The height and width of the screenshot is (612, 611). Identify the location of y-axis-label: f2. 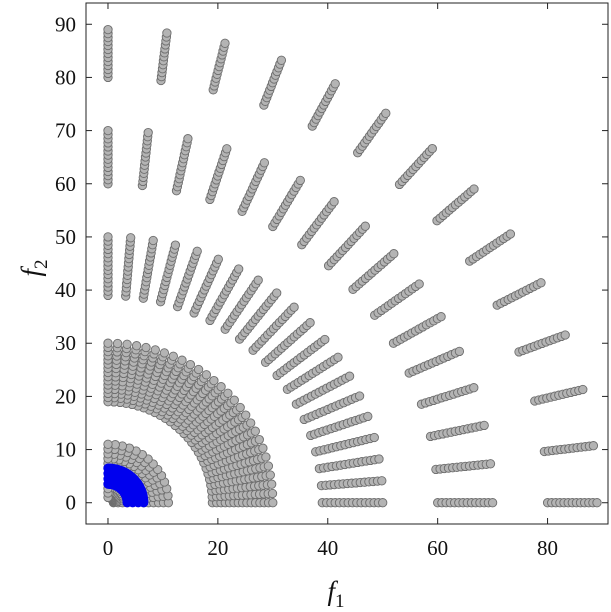
(34, 267).